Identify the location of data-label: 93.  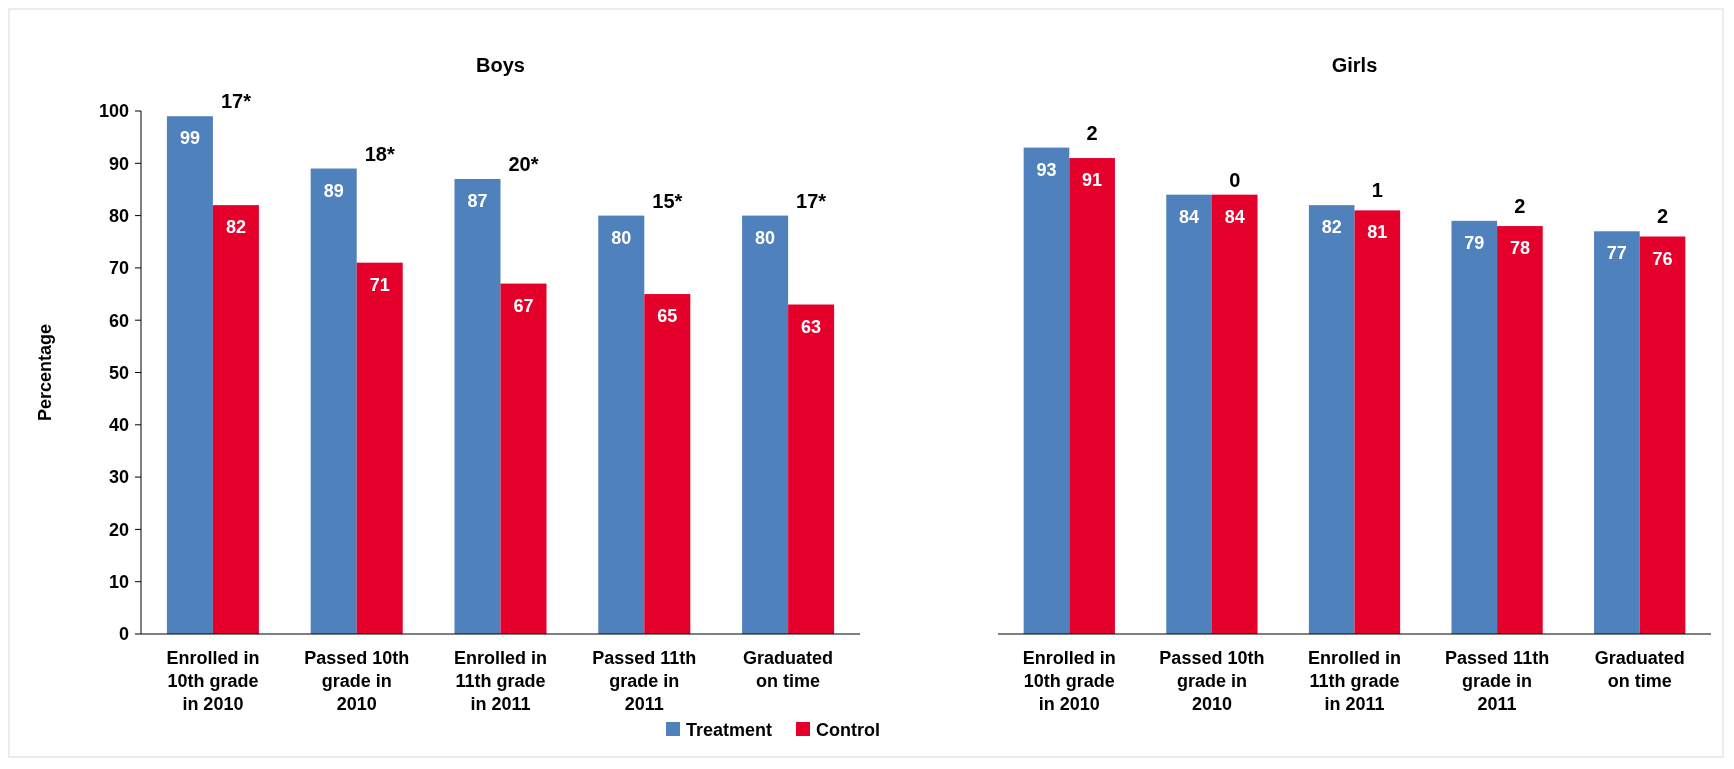
(1046, 169).